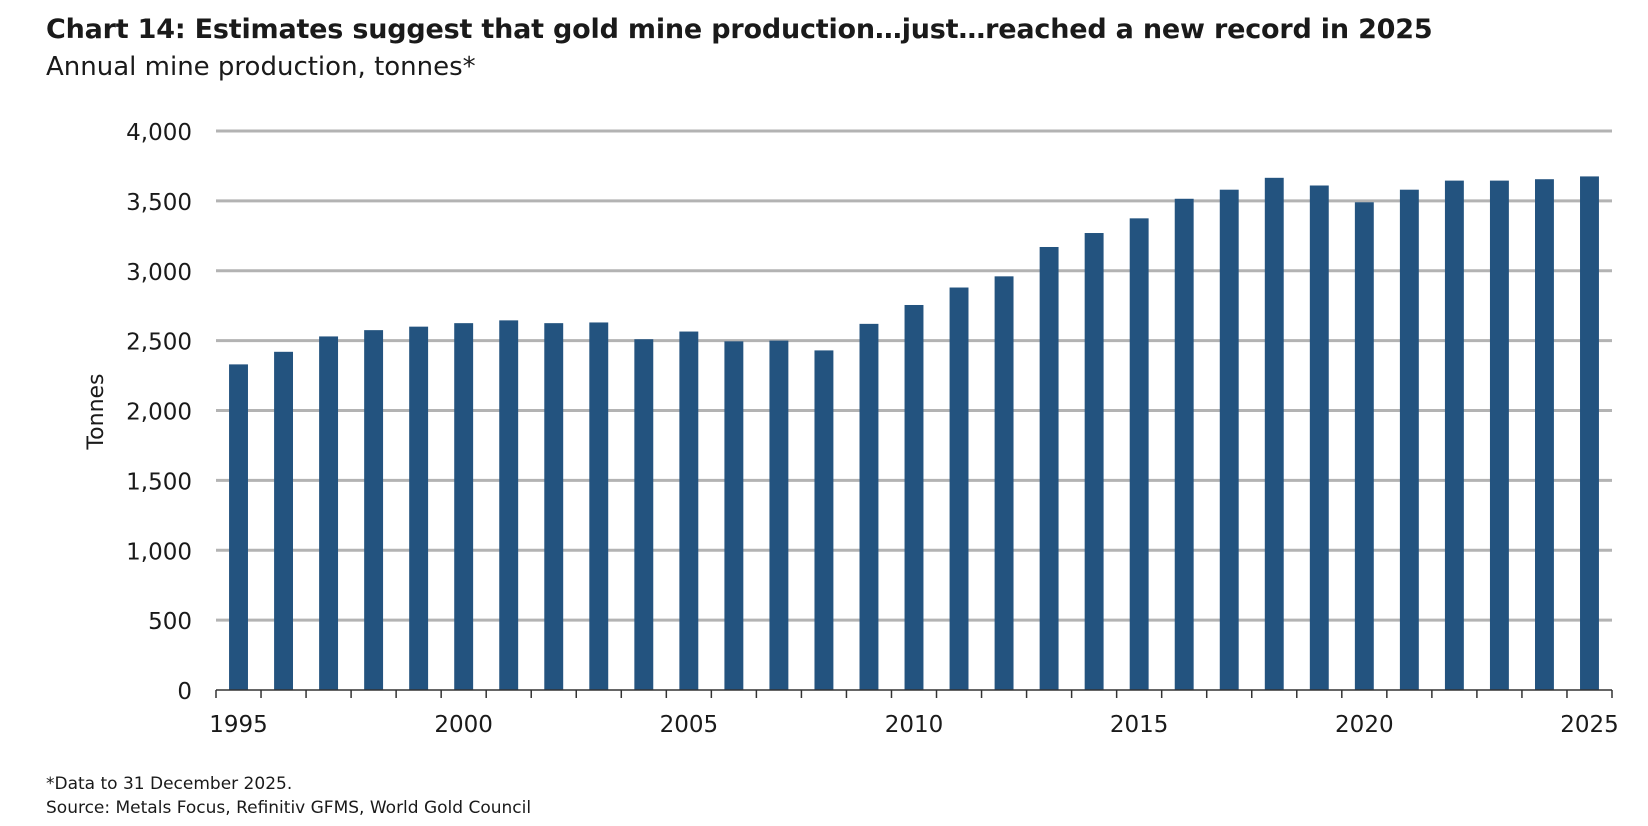 The width and height of the screenshot is (1648, 826). I want to click on bar-2005, so click(689, 510).